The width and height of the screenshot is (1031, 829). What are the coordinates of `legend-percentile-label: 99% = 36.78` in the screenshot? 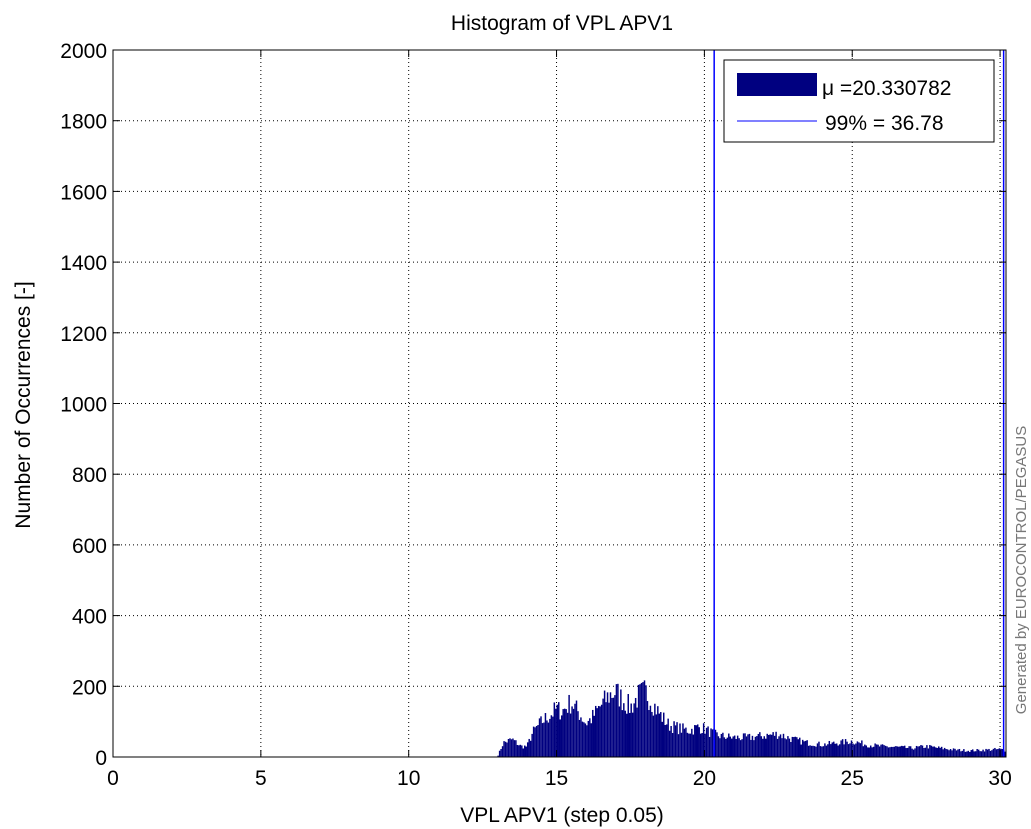 It's located at (884, 123).